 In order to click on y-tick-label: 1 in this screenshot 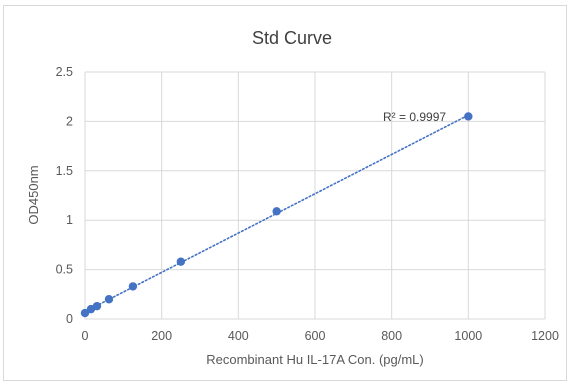, I will do `click(69, 220)`.